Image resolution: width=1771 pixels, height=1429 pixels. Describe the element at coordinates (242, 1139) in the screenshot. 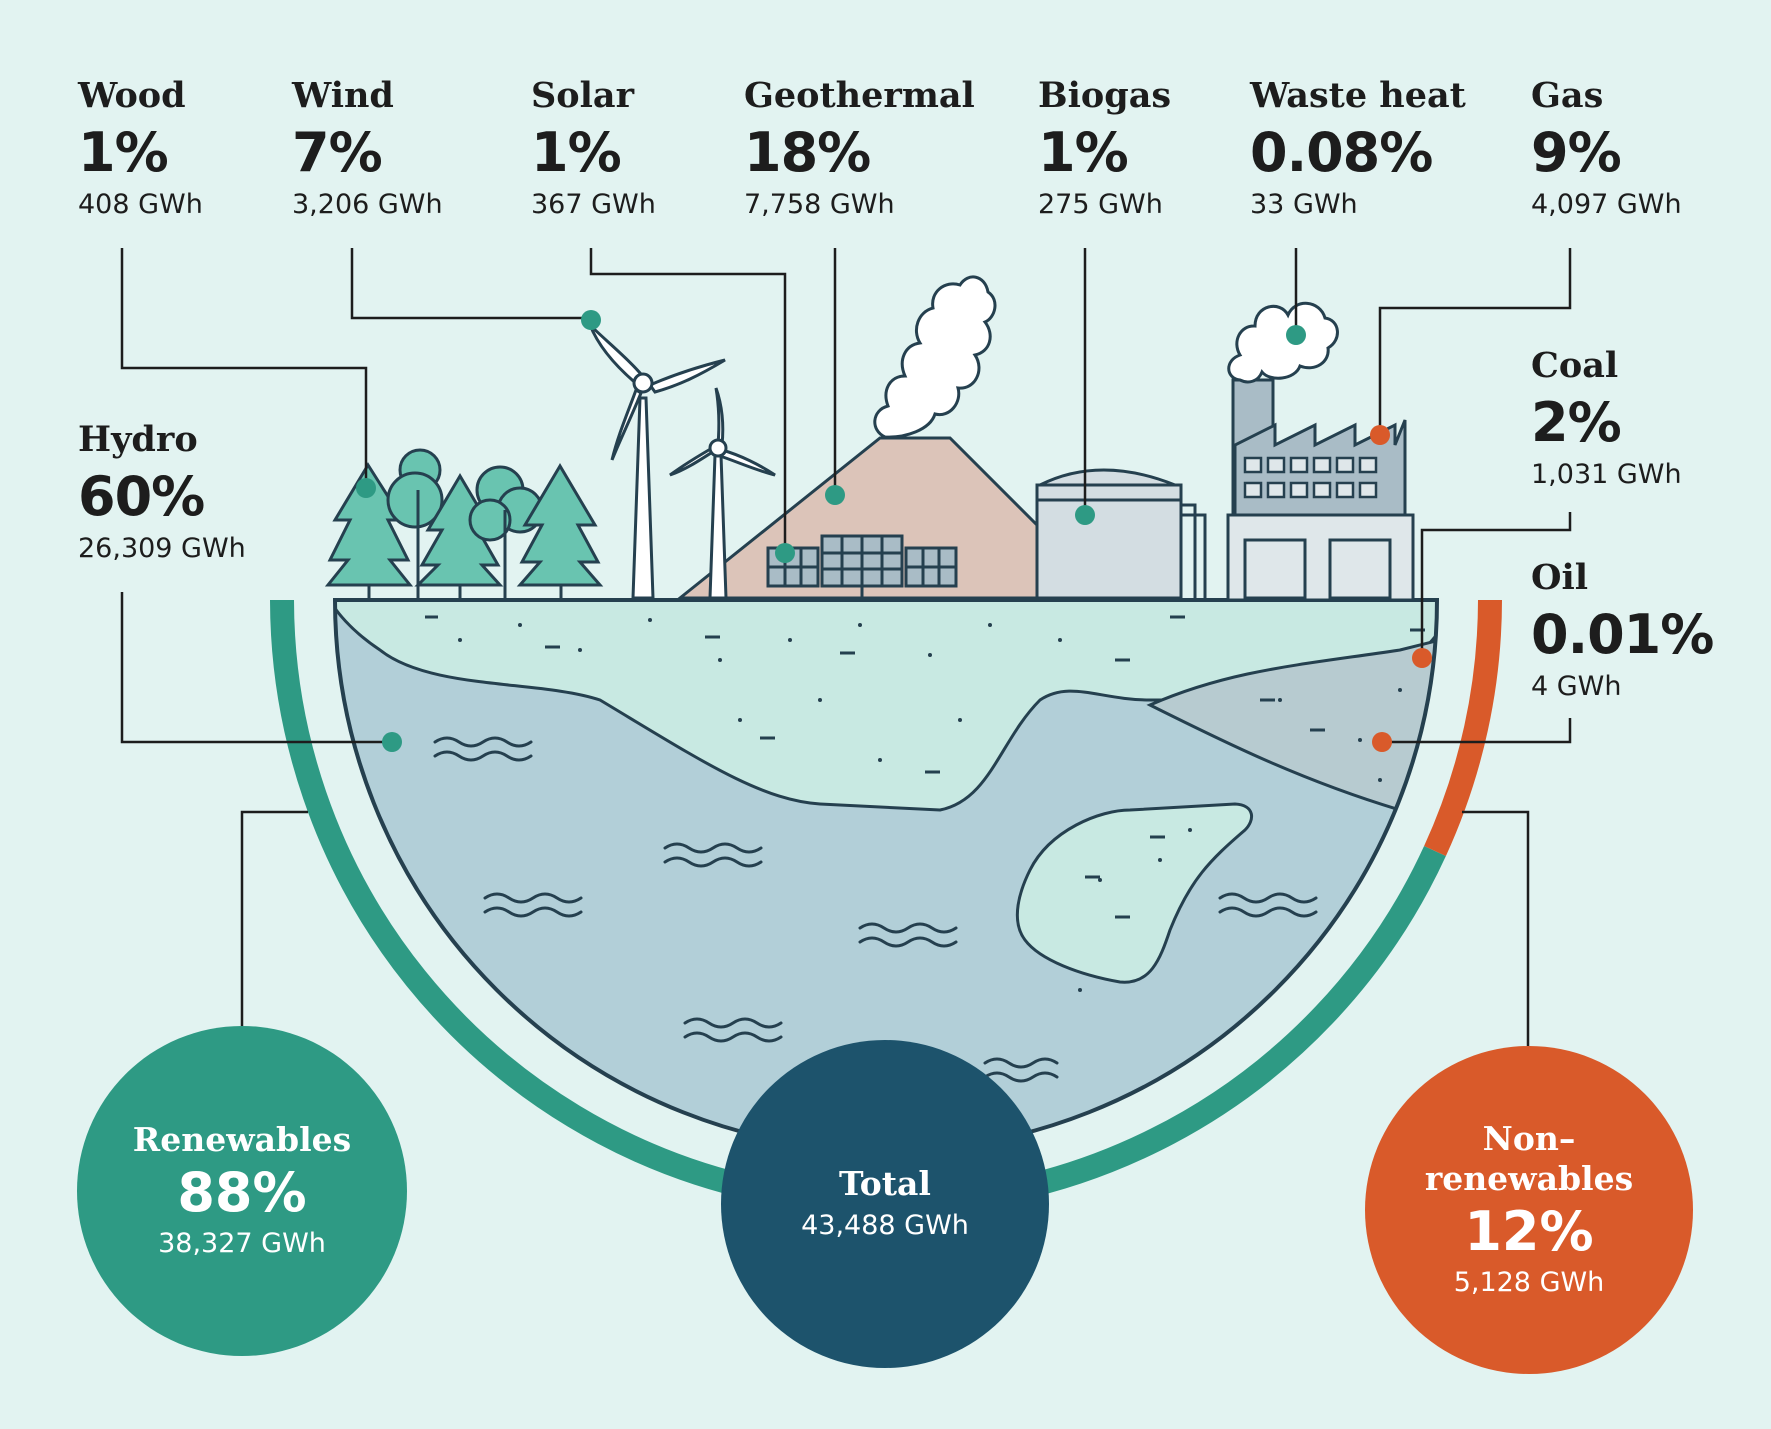

I see `renewables-title: Renewables` at that location.